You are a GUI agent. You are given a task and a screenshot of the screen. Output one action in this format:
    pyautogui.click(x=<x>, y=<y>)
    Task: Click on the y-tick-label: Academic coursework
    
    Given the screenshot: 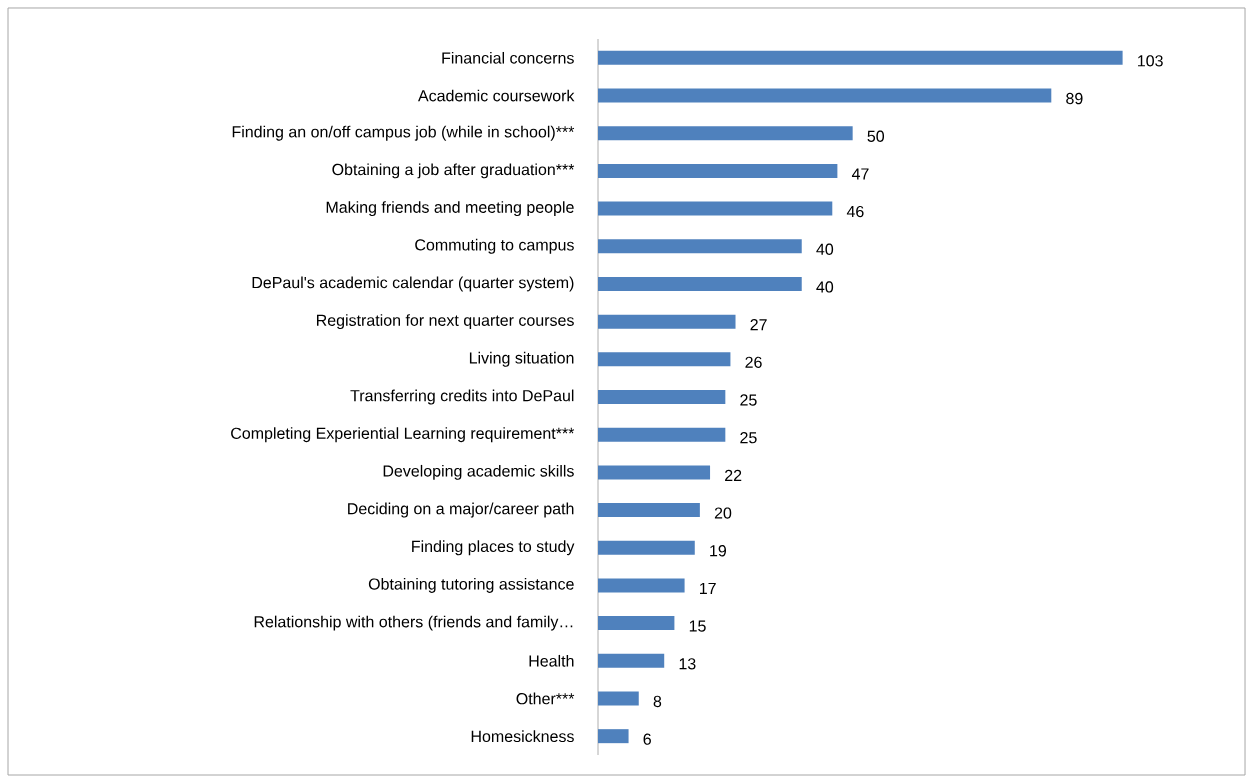 What is the action you would take?
    pyautogui.click(x=496, y=95)
    